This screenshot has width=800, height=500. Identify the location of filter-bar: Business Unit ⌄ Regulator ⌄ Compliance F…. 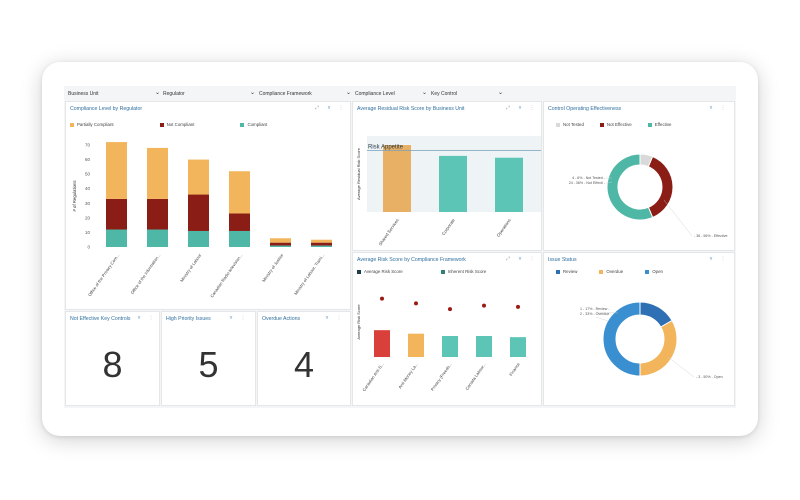
(400, 93).